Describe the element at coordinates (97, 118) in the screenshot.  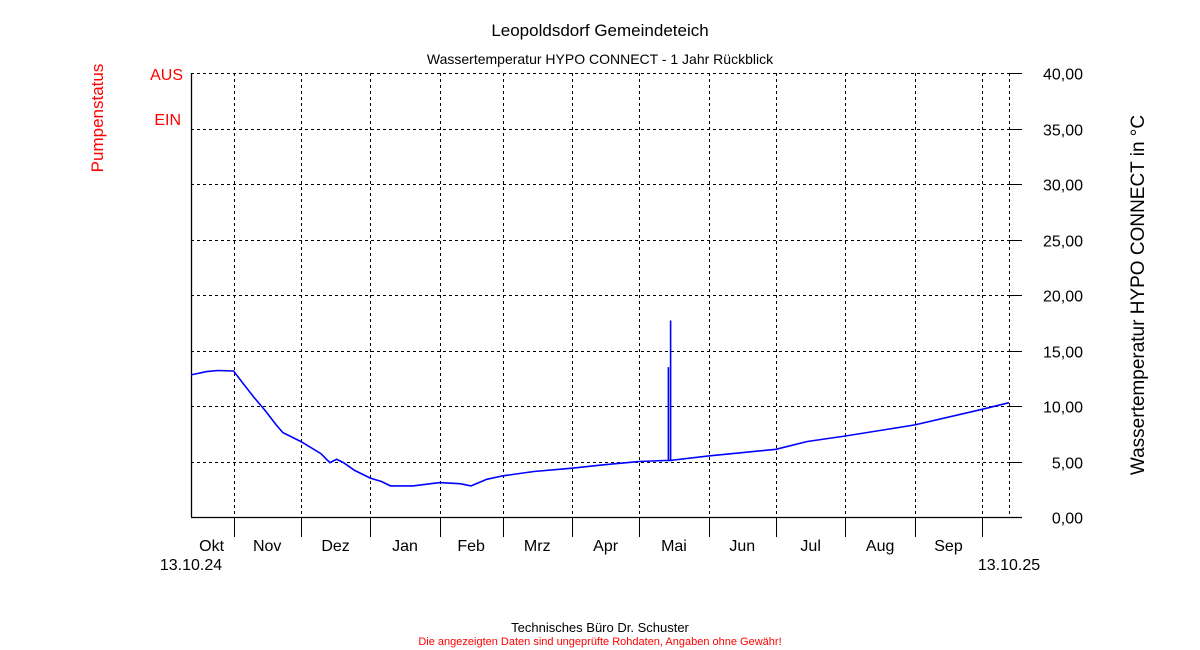
I see `left-axis-title: Pumpenstatus` at that location.